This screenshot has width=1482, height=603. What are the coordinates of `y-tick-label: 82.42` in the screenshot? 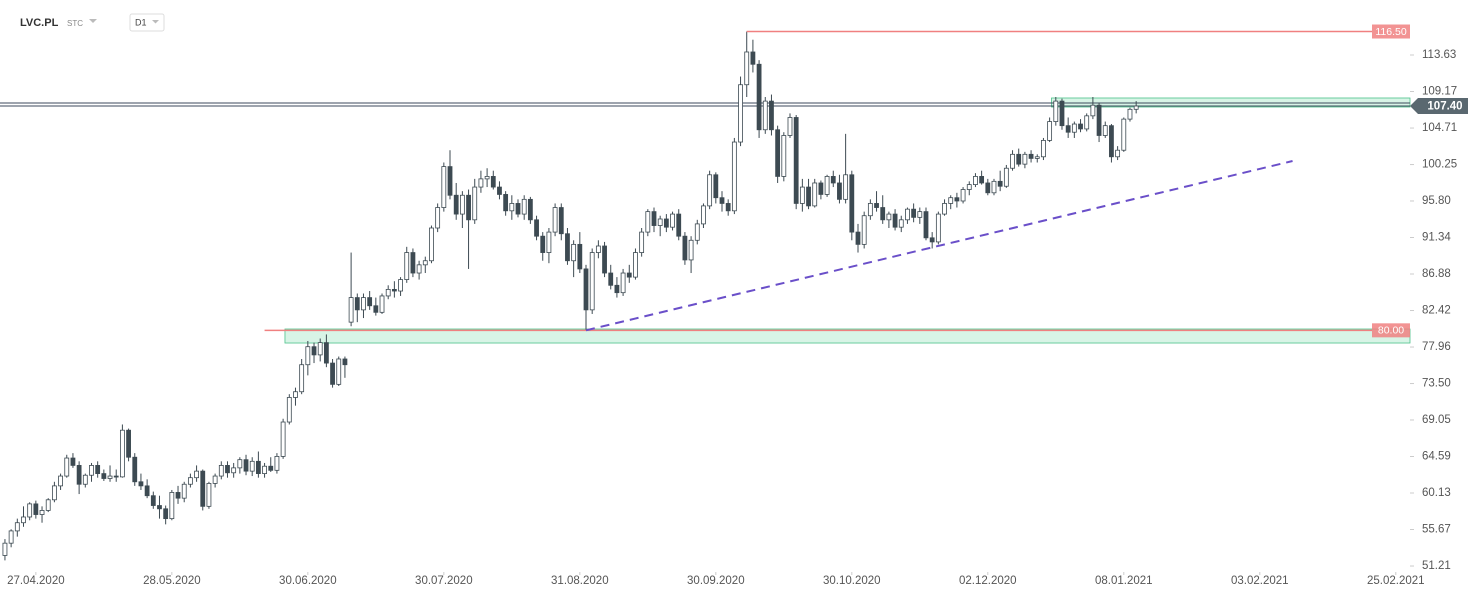 It's located at (1436, 311).